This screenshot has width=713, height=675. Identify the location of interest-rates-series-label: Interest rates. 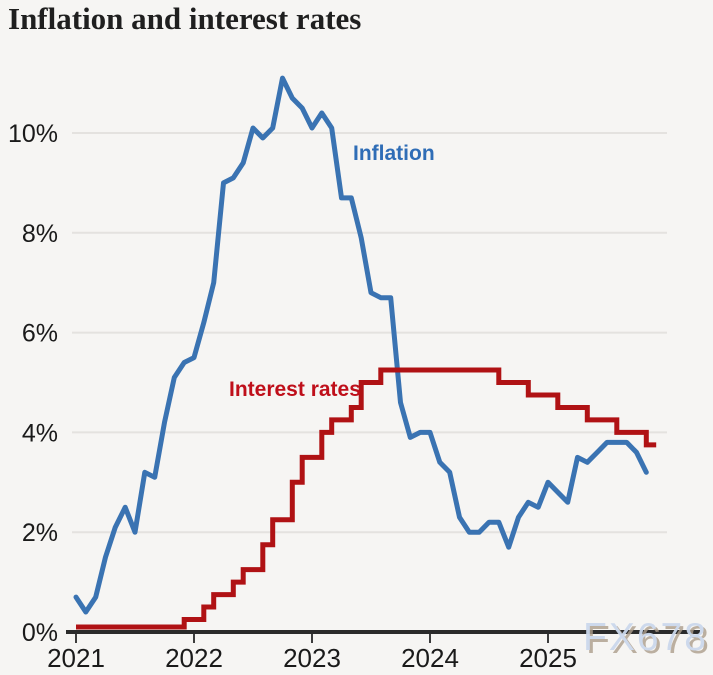
(295, 389).